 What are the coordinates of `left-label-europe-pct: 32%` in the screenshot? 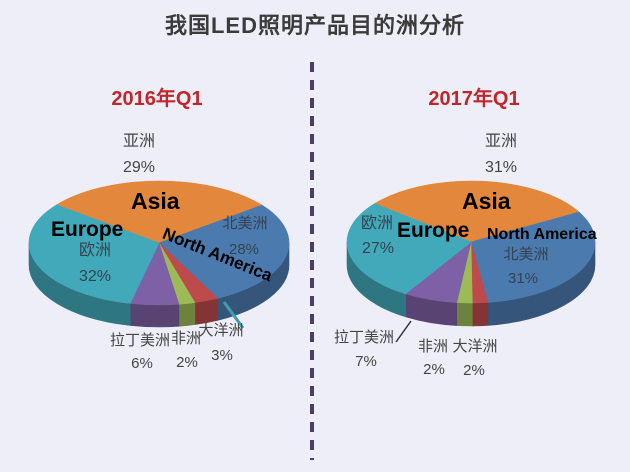 It's located at (95, 276).